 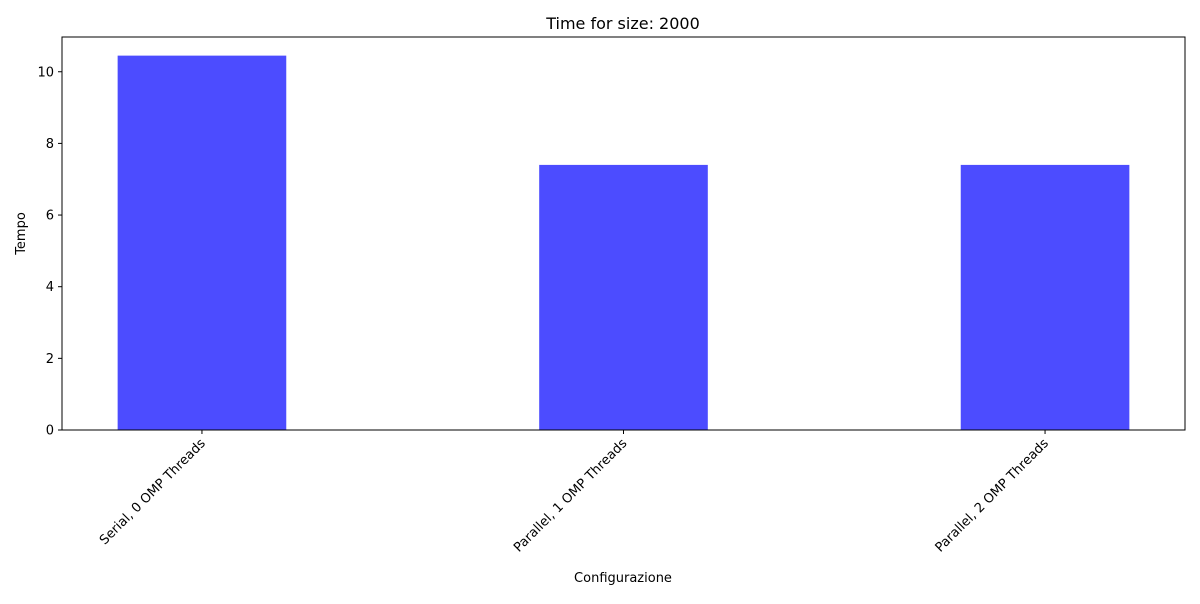 What do you see at coordinates (570, 495) in the screenshot?
I see `x-tick-label: Parallel, 1 OMP Threads` at bounding box center [570, 495].